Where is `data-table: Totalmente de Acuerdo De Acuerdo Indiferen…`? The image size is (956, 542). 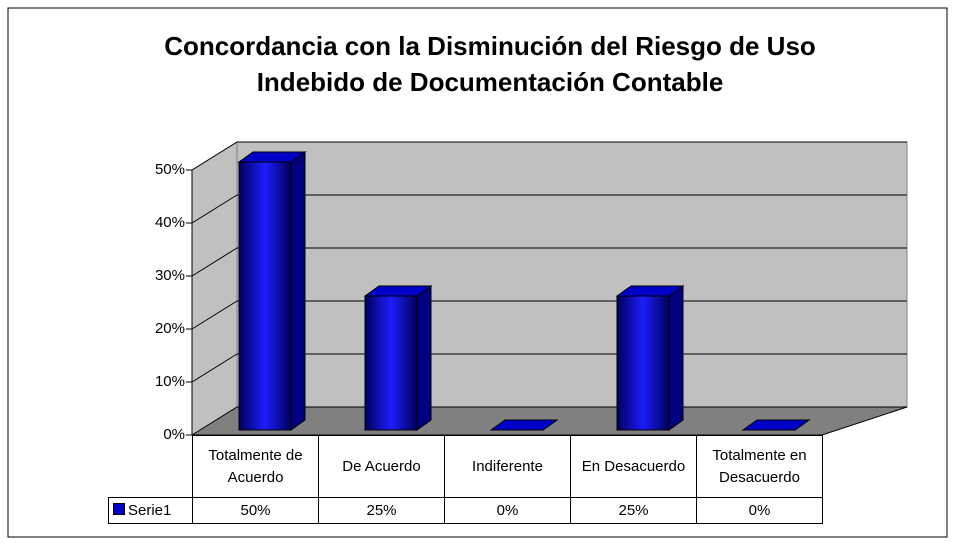
data-table: Totalmente de Acuerdo De Acuerdo Indiferen… is located at coordinates (465, 479).